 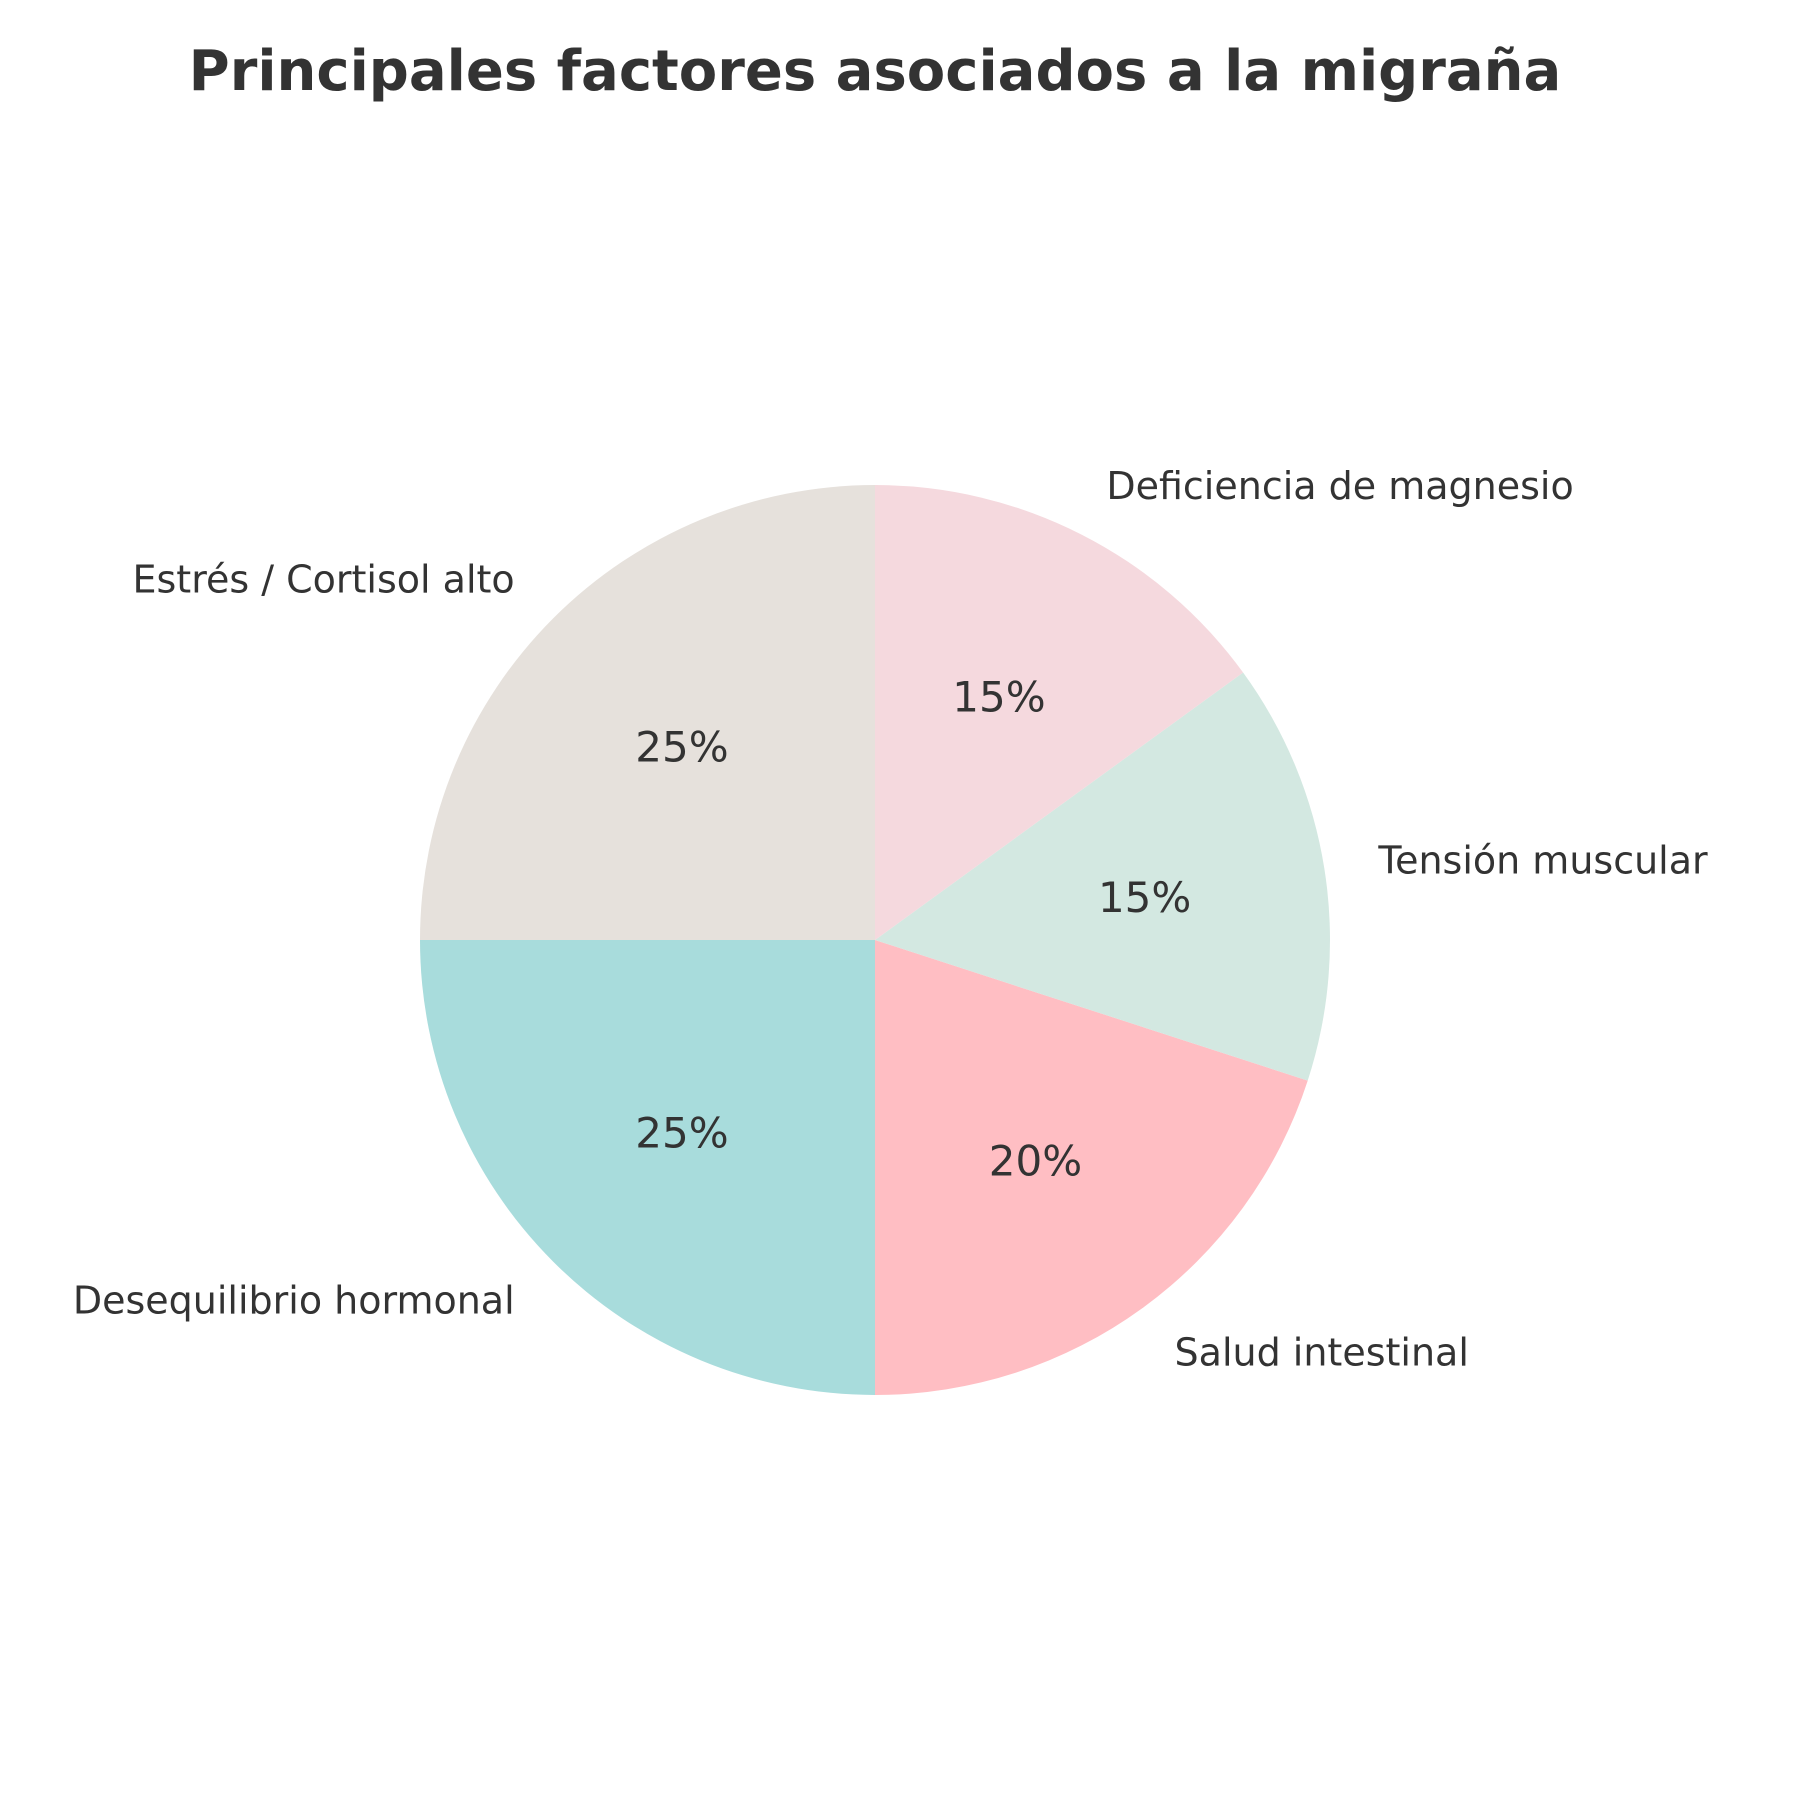 I want to click on slice-label: Desequilibrio hormonal, so click(x=294, y=1300).